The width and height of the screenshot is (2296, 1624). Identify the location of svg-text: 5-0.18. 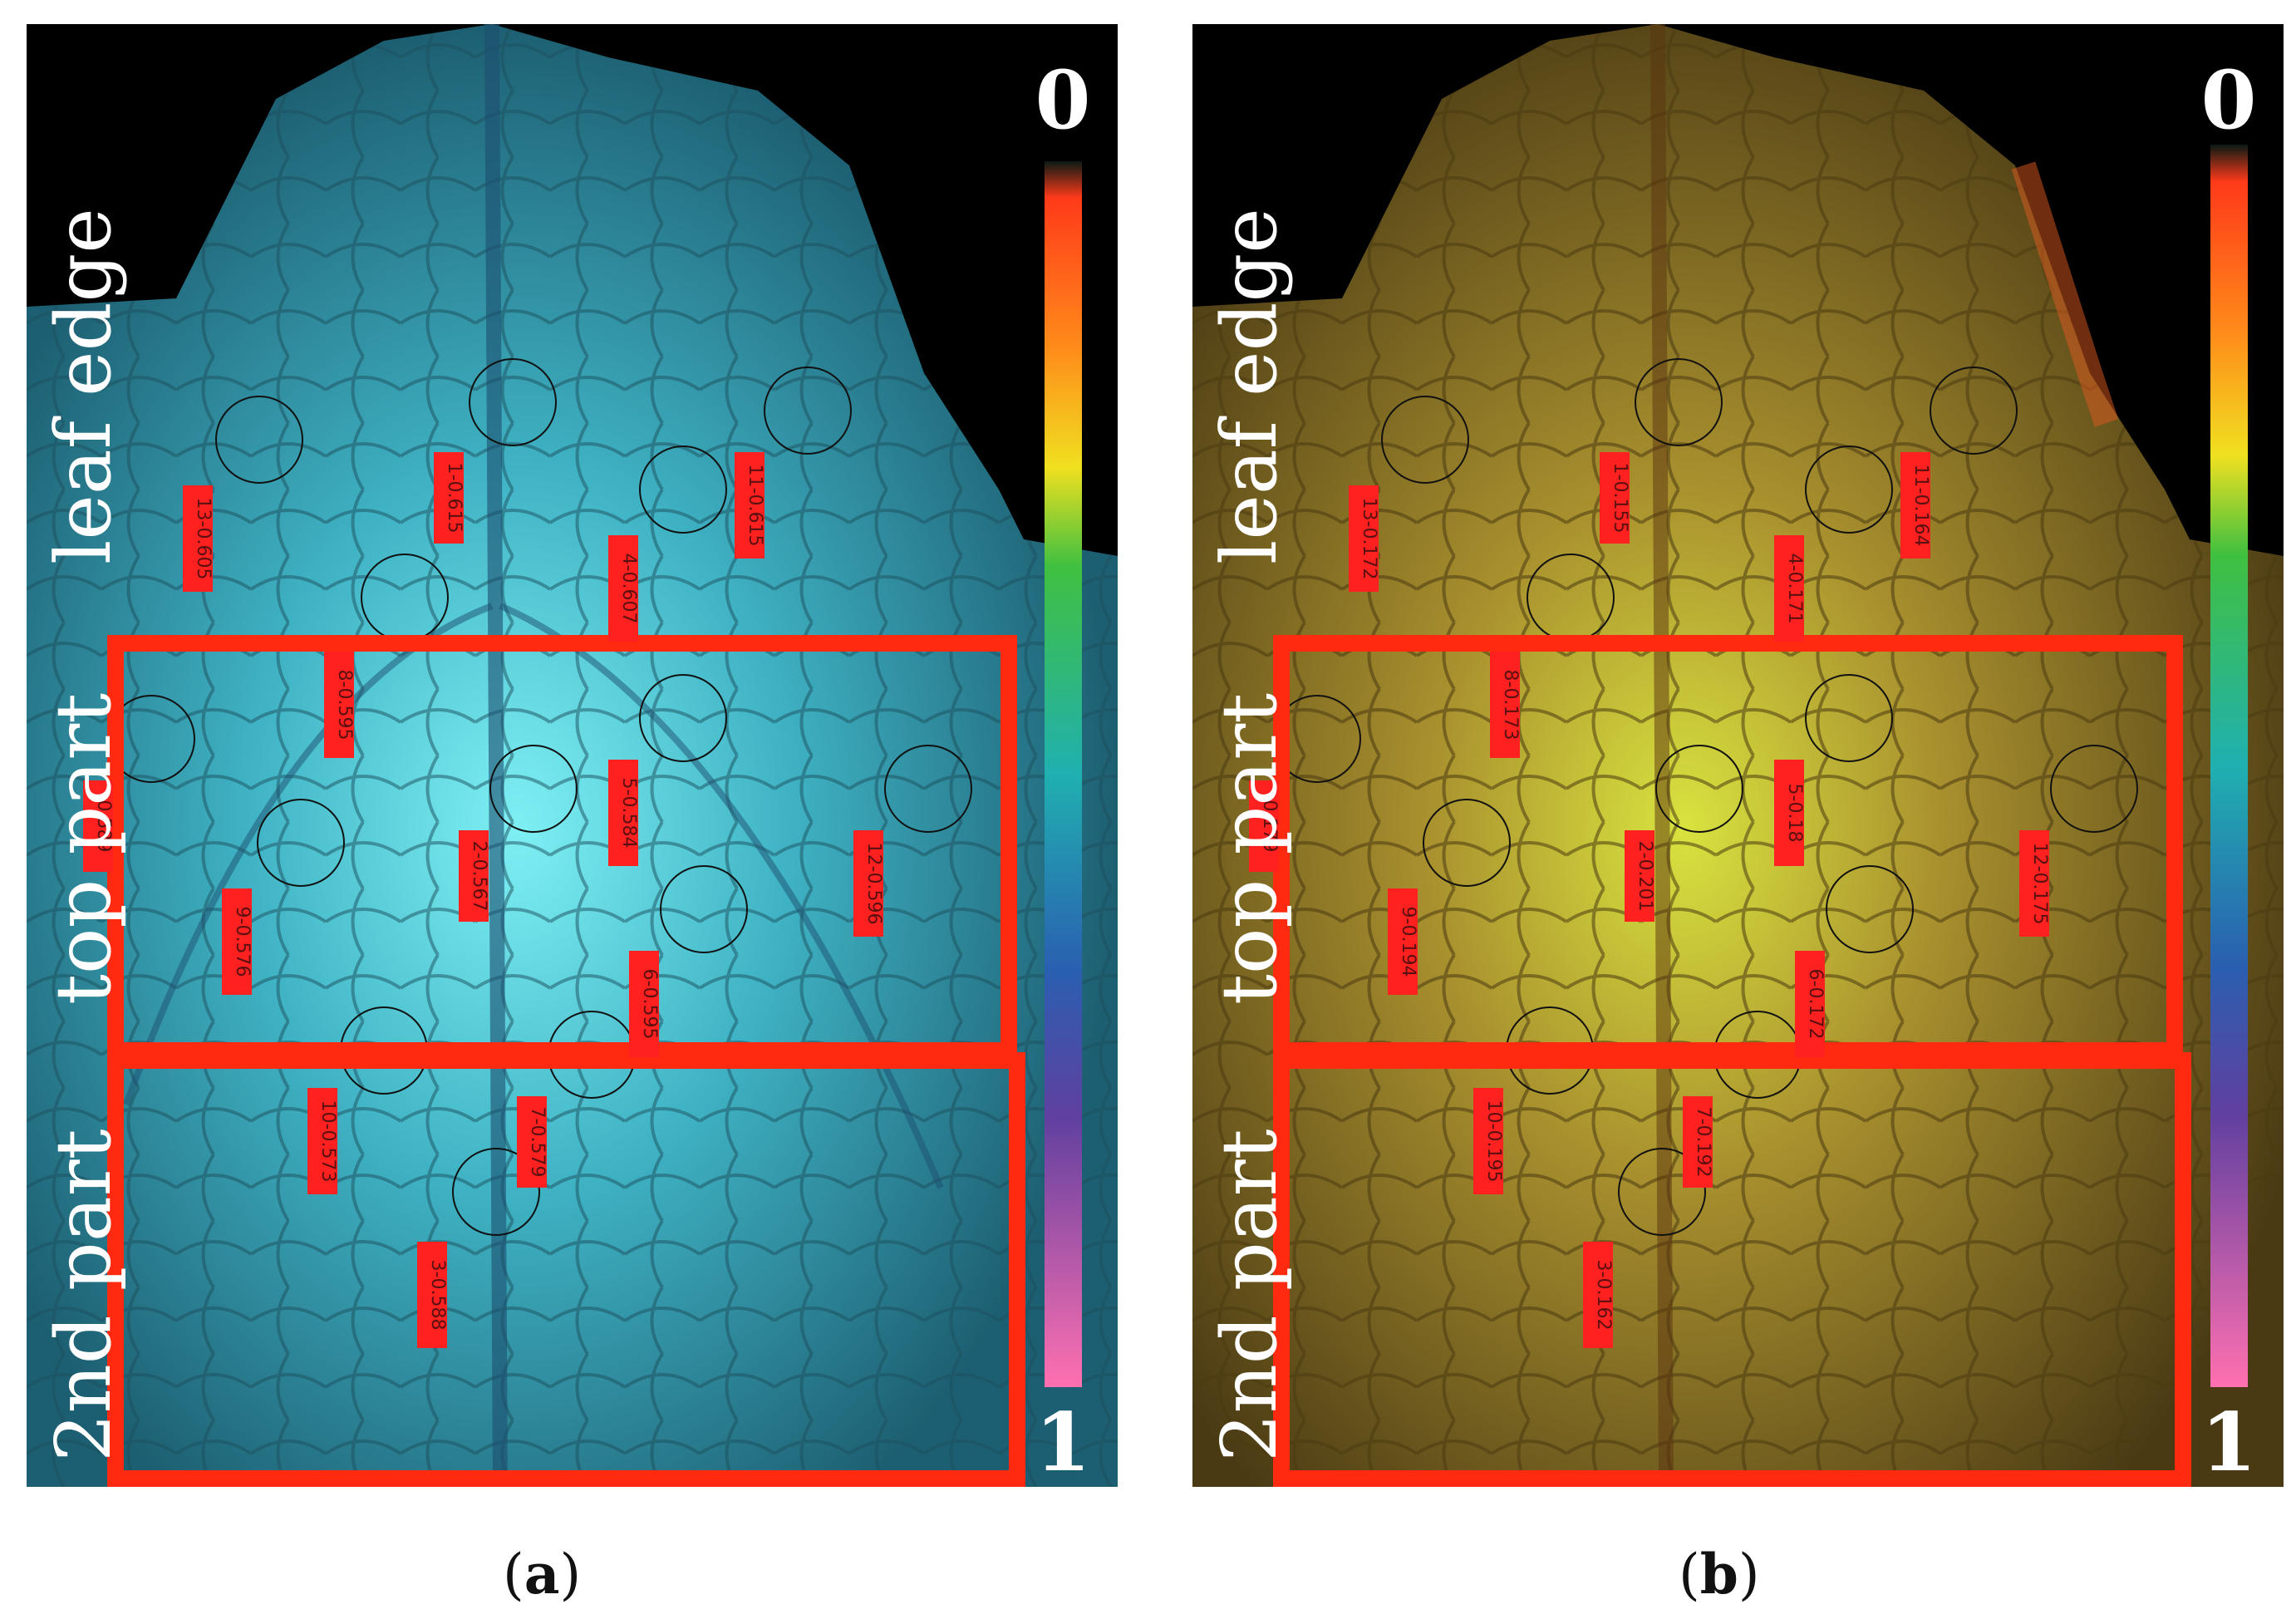
(1794, 813).